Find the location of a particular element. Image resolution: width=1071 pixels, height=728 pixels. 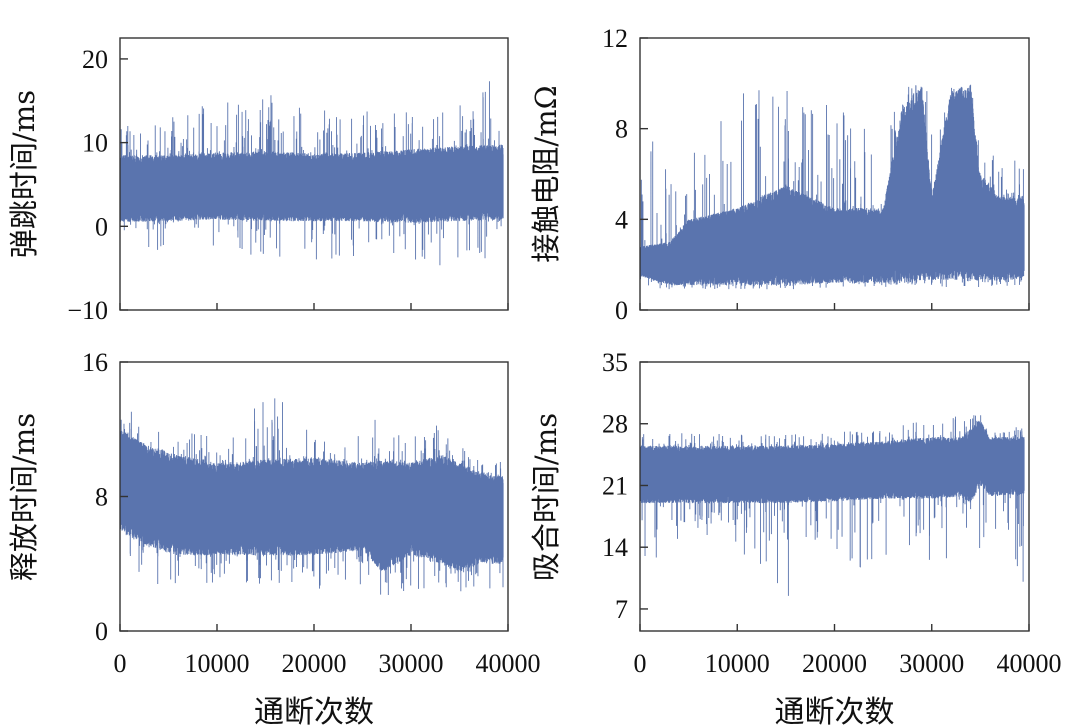

y-tick-label: 7 is located at coordinates (621, 609).